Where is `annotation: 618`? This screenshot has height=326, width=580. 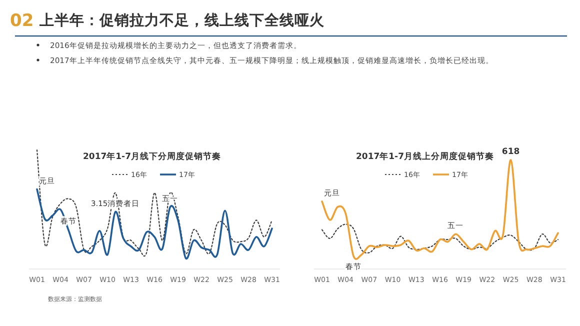
annotation: 618 is located at coordinates (511, 152).